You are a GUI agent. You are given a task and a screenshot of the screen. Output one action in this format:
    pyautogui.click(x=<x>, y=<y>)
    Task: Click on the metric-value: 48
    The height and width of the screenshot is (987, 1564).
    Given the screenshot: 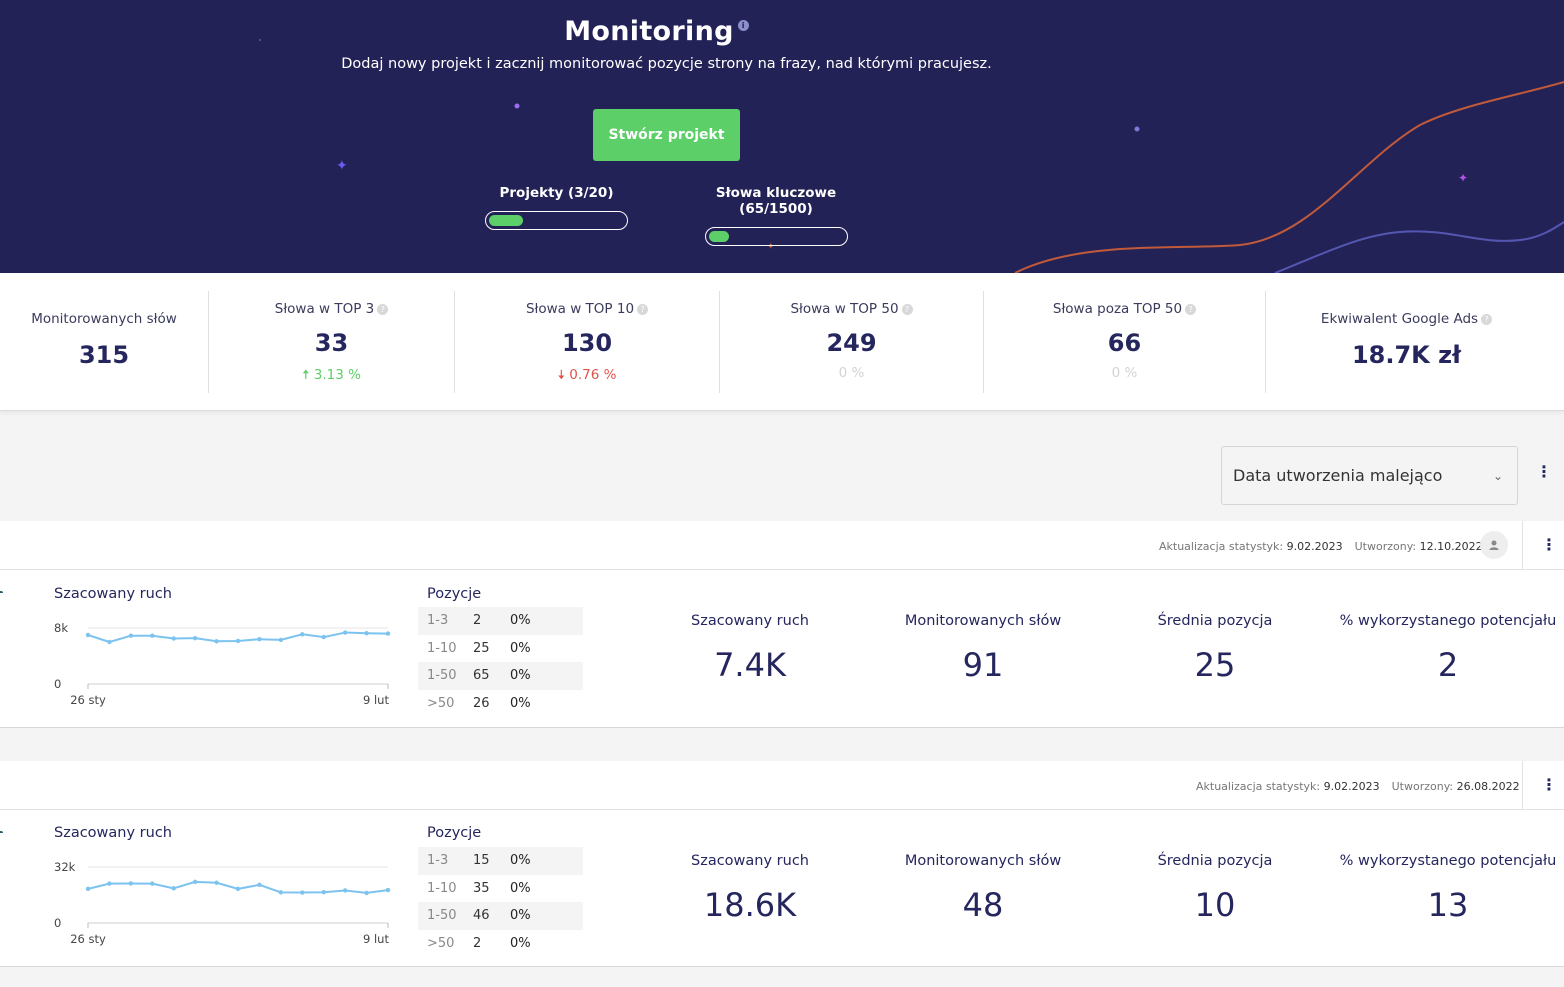 What is the action you would take?
    pyautogui.click(x=983, y=905)
    